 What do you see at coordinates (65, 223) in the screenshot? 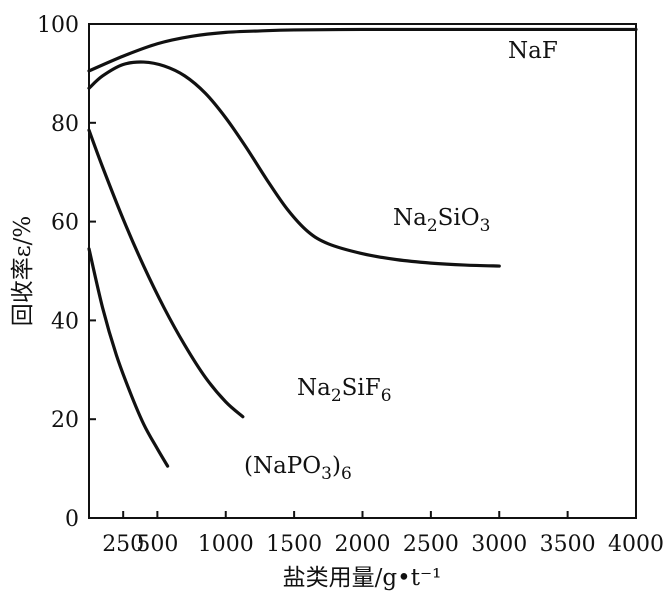
I see `y-tick-label: 60` at bounding box center [65, 223].